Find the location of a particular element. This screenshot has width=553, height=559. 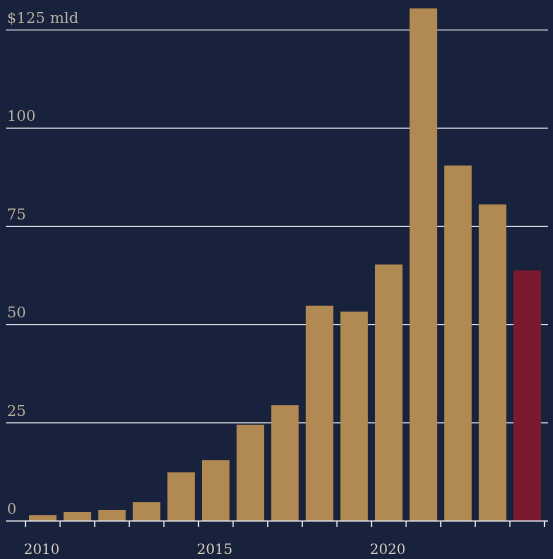

x-tick-label-2010: 2010 is located at coordinates (42, 550).